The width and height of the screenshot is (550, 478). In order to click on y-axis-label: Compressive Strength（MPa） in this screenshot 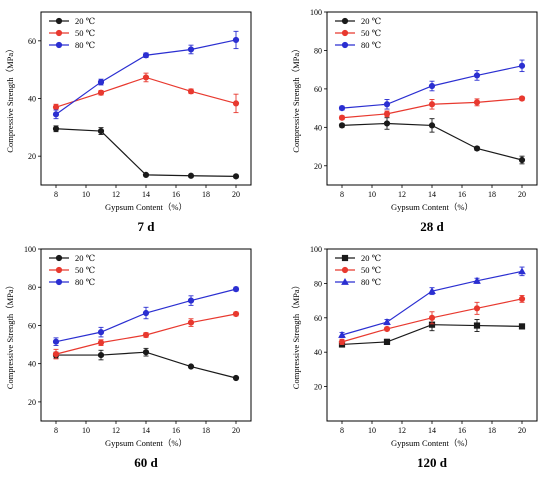, I will do `click(10, 335)`.